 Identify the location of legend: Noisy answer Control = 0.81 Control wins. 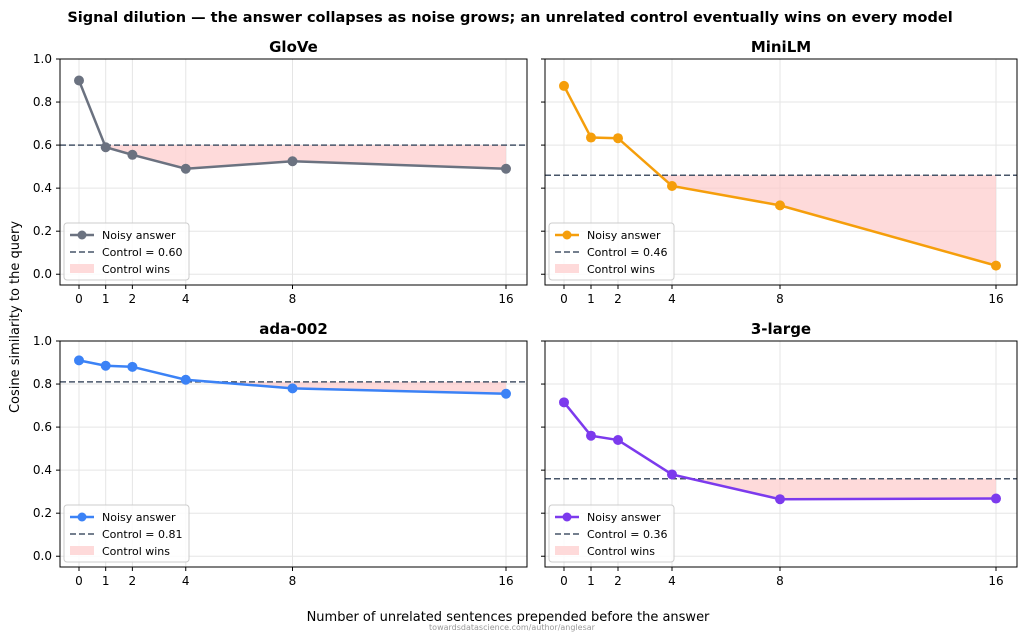
(126, 533).